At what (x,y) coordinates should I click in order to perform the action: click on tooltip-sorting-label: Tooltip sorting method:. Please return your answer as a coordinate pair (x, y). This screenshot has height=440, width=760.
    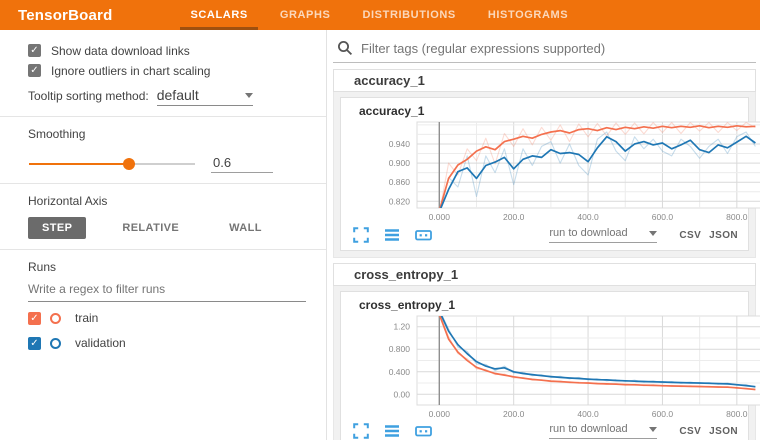
    Looking at the image, I should click on (88, 96).